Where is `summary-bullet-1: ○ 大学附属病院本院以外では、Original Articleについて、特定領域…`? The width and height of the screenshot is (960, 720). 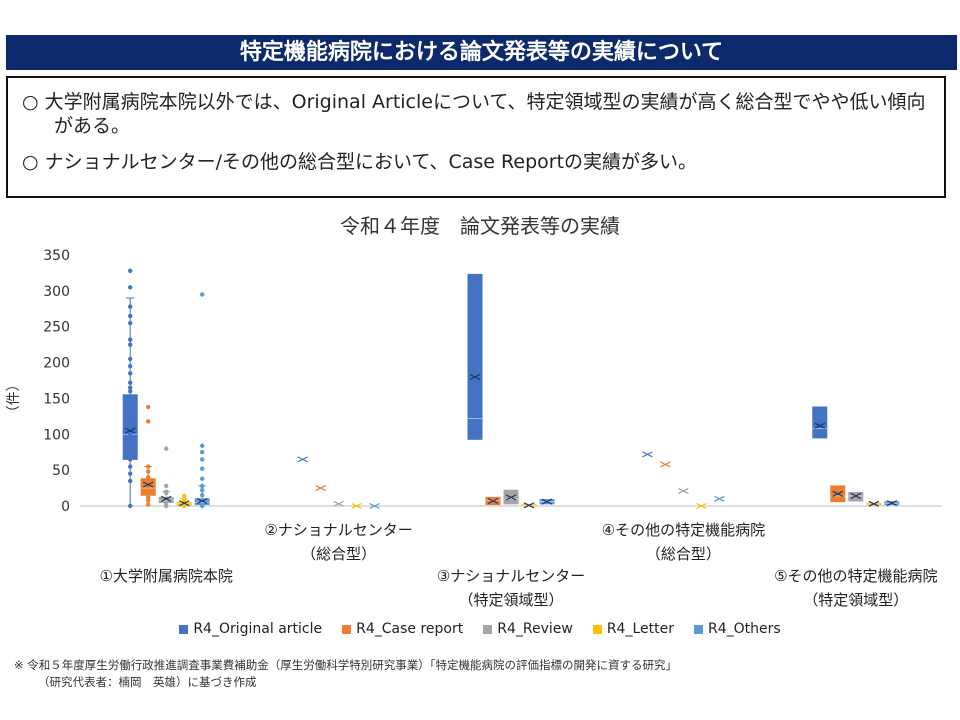 summary-bullet-1: ○ 大学附属病院本院以外では、Original Articleについて、特定領域… is located at coordinates (474, 114).